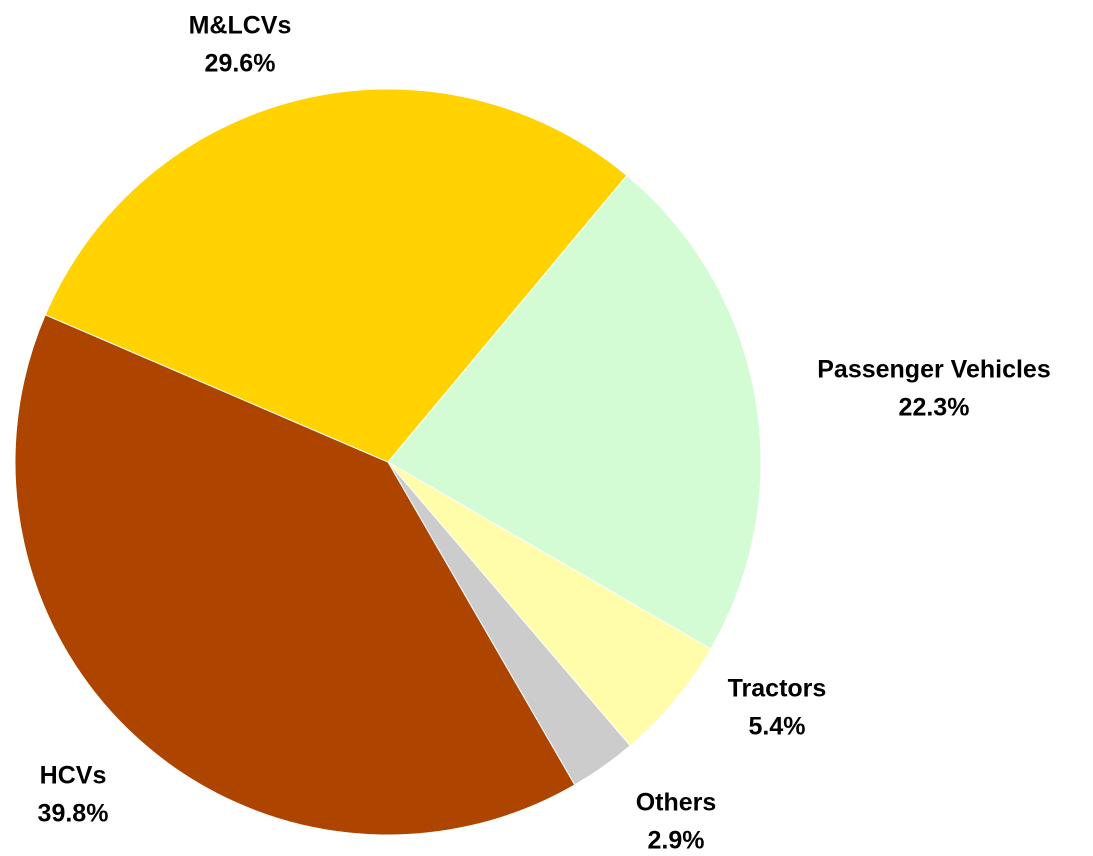 The image size is (1093, 856). Describe the element at coordinates (934, 408) in the screenshot. I see `slice-value: 22.3%` at that location.